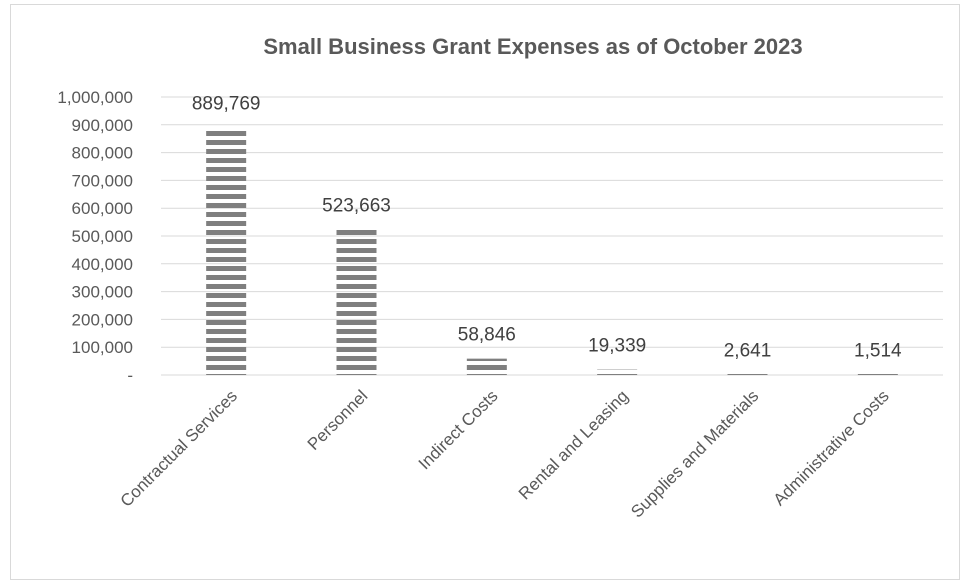 The image size is (961, 581). I want to click on y-tick-label: 400,000, so click(102, 264).